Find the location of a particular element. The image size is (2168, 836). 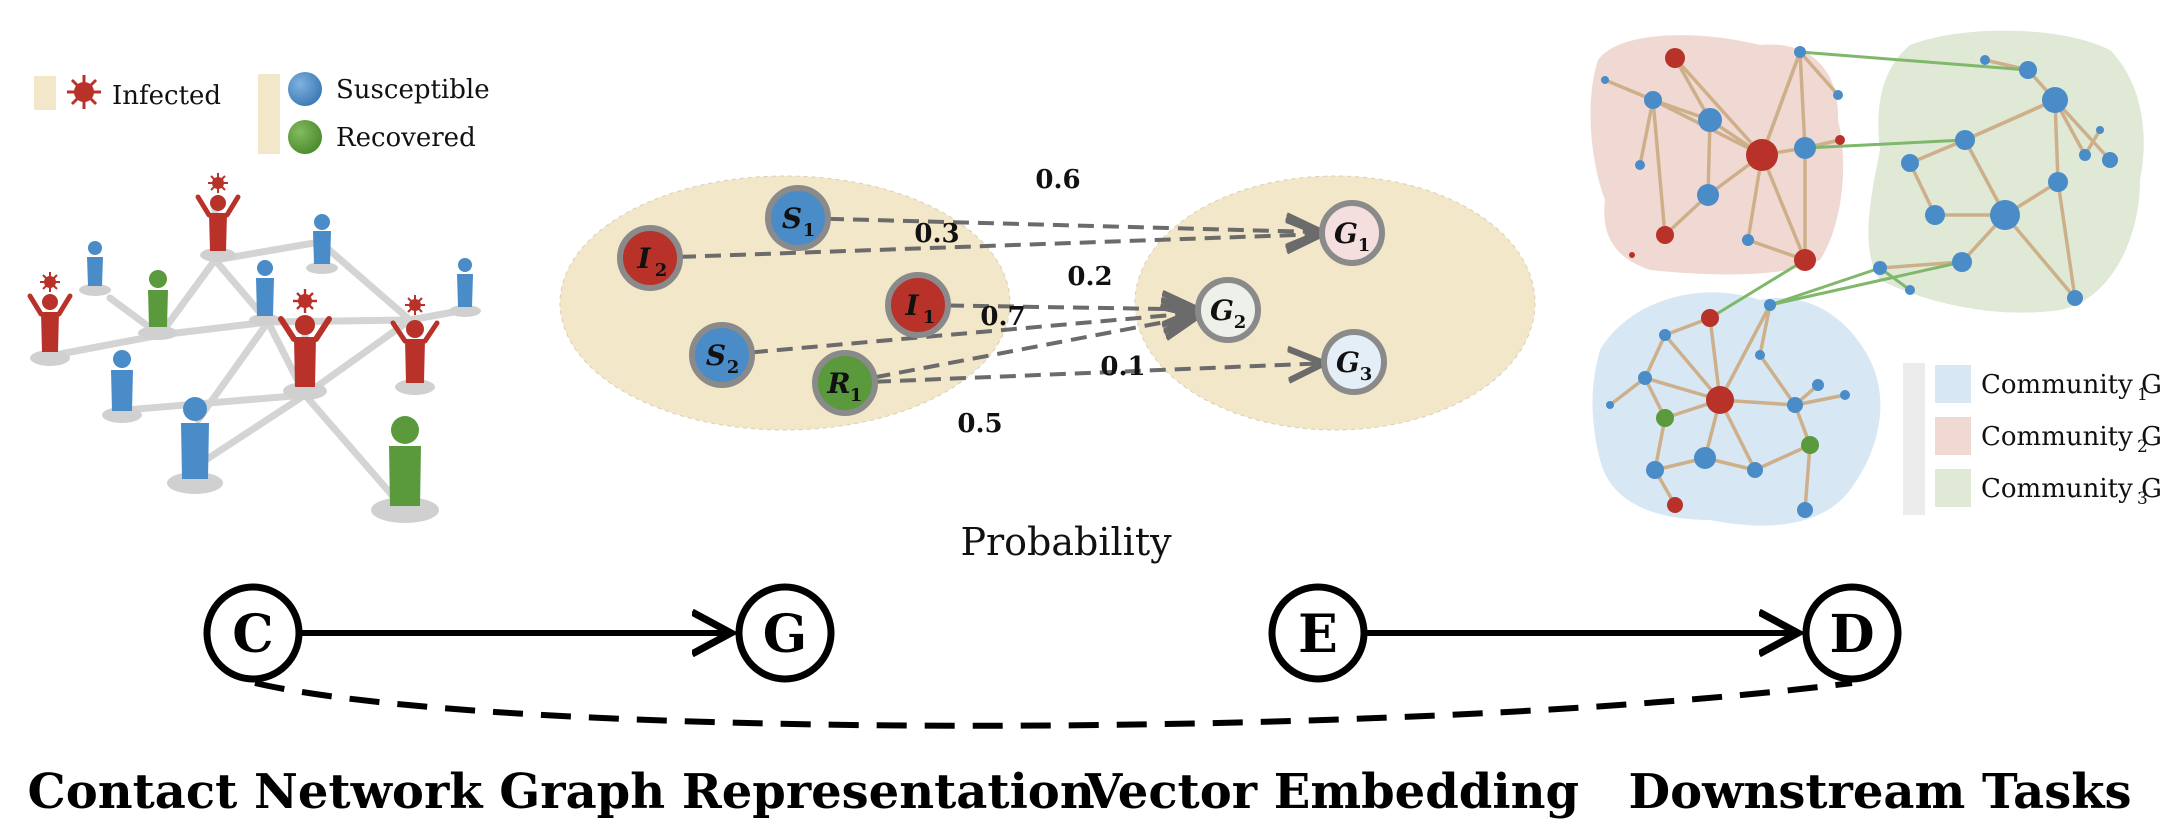

edge-i1-g2 is located at coordinates (1070, 307).